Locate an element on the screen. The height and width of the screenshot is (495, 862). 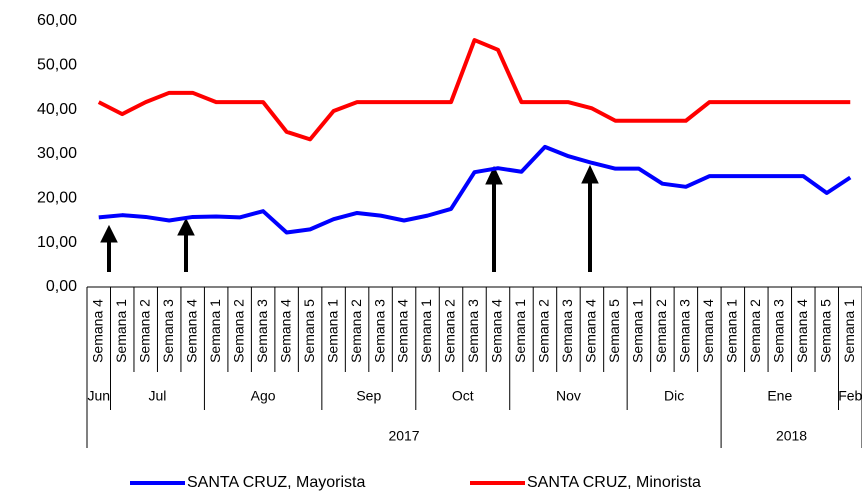
month-label: Oct is located at coordinates (463, 396).